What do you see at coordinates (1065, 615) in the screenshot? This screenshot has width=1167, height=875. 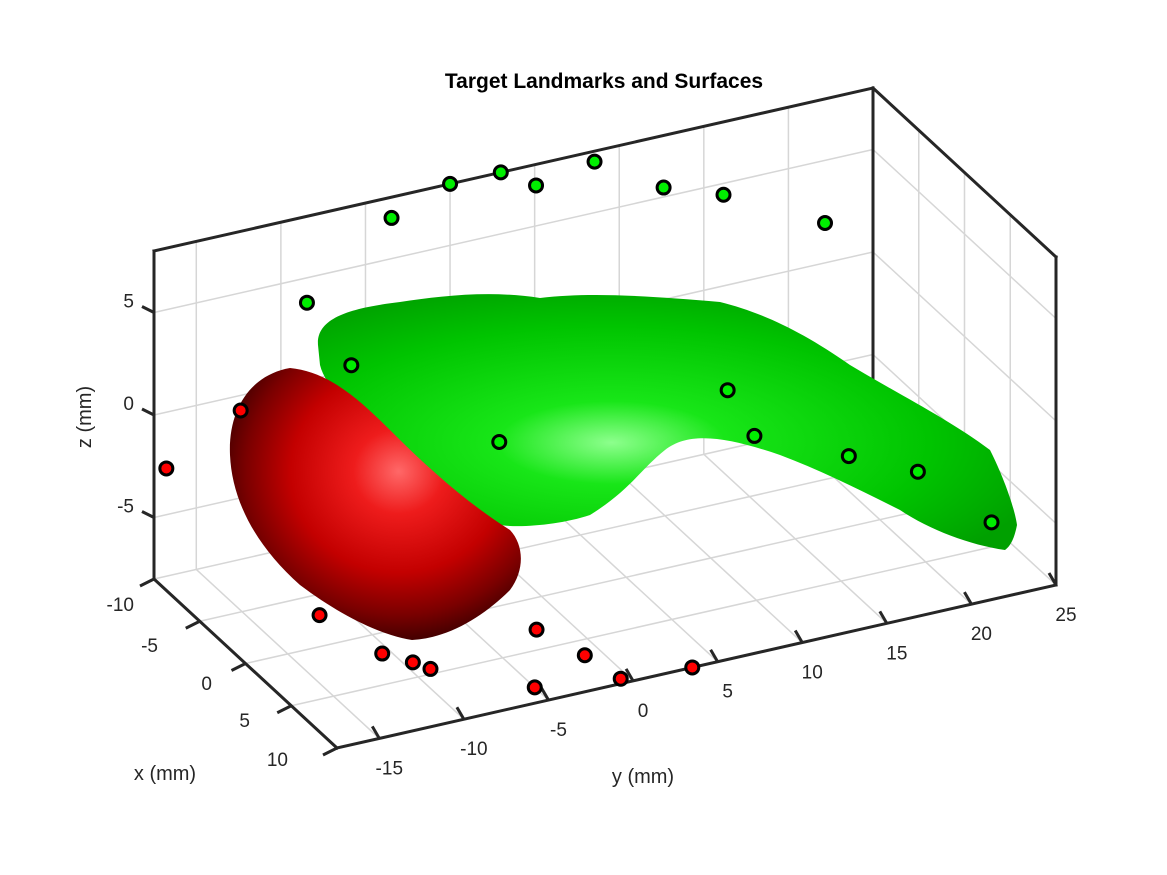 I see `y-tick-label: 25` at bounding box center [1065, 615].